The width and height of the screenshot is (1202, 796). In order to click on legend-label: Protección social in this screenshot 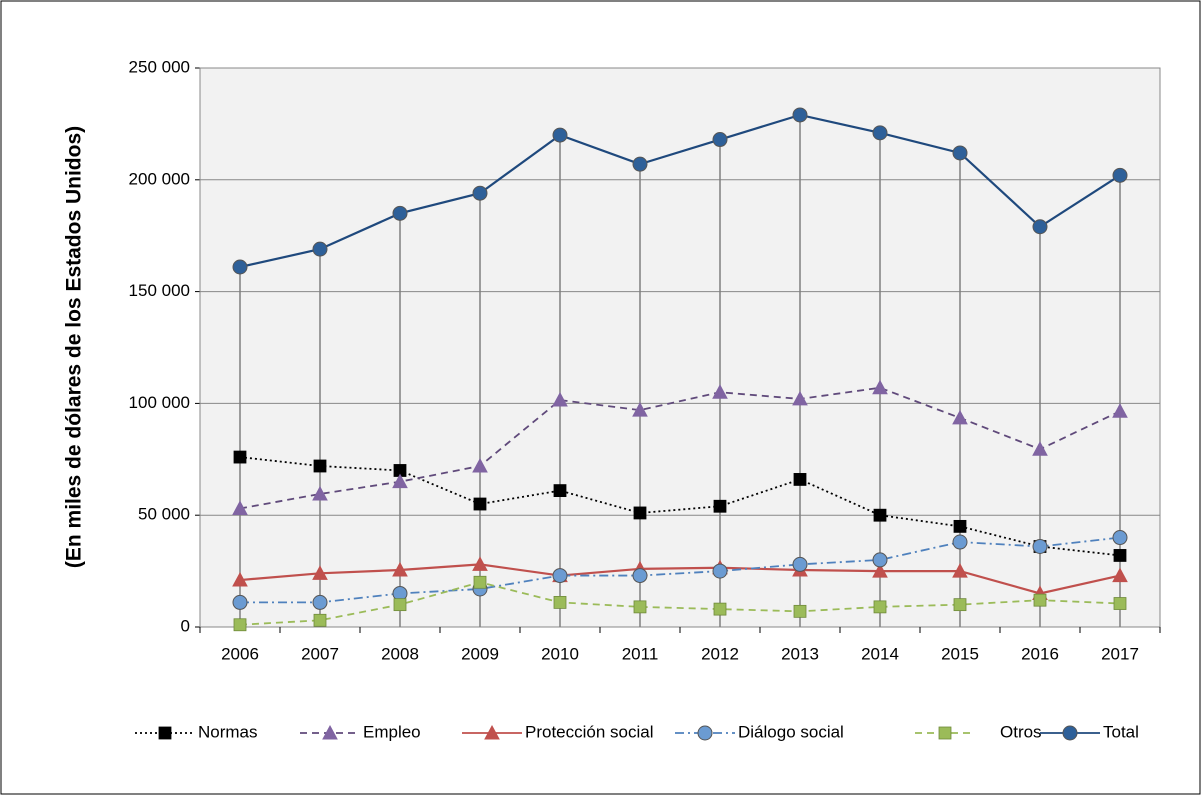, I will do `click(589, 731)`.